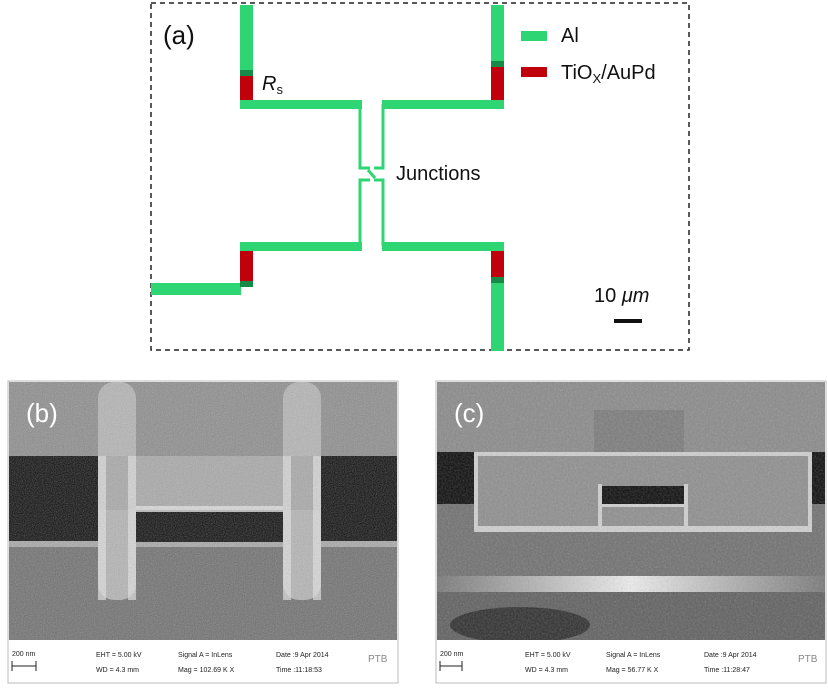  Describe the element at coordinates (451, 666) in the screenshot. I see `scale-bar-c` at that location.